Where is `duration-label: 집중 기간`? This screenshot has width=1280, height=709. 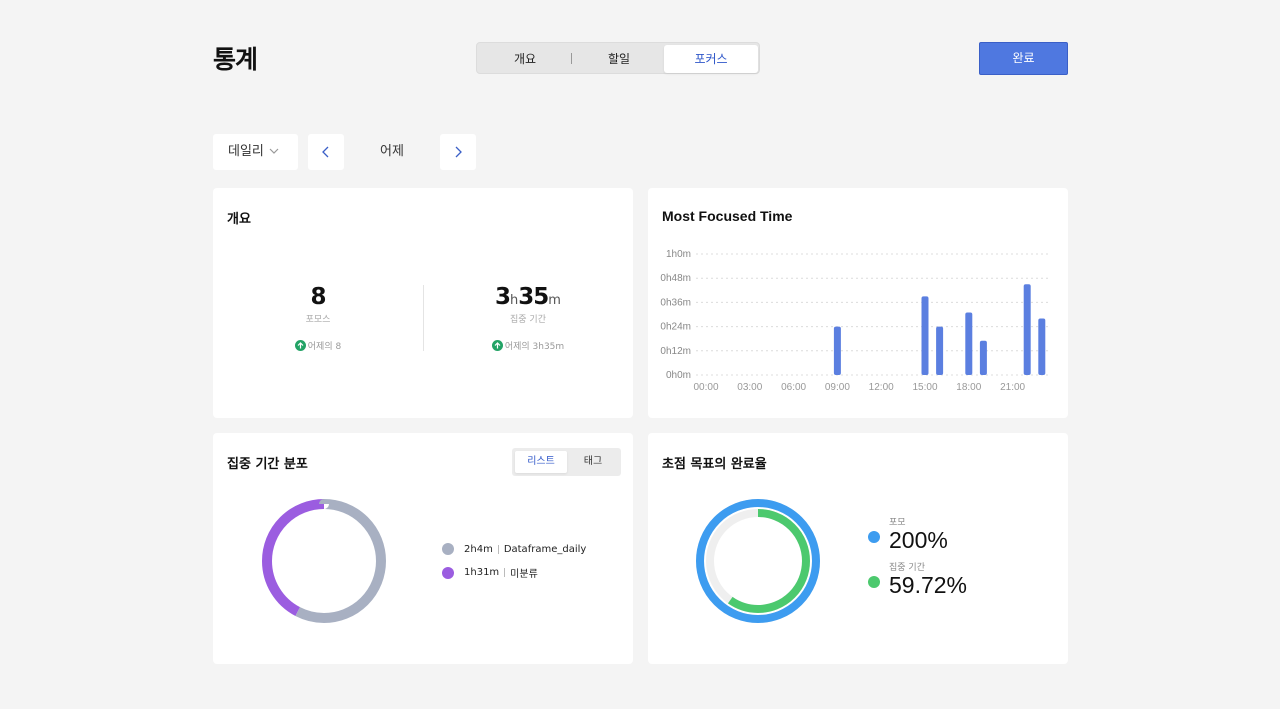
duration-label: 집중 기간 is located at coordinates (528, 320).